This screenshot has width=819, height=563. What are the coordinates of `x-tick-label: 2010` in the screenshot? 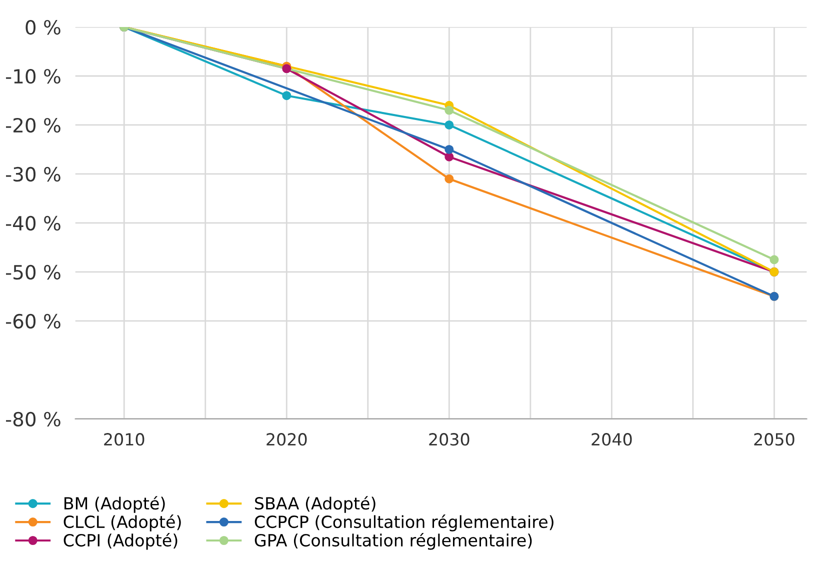 It's located at (124, 439).